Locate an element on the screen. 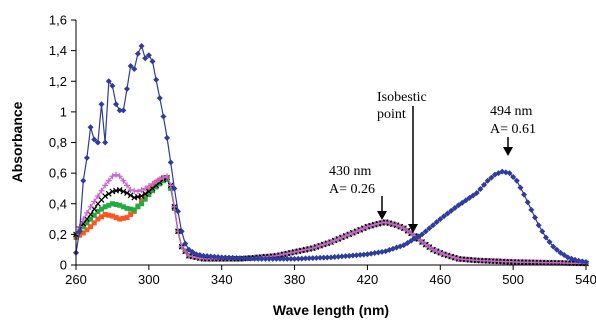 The height and width of the screenshot is (321, 596). y-tick-label: 1,6 is located at coordinates (58, 20).